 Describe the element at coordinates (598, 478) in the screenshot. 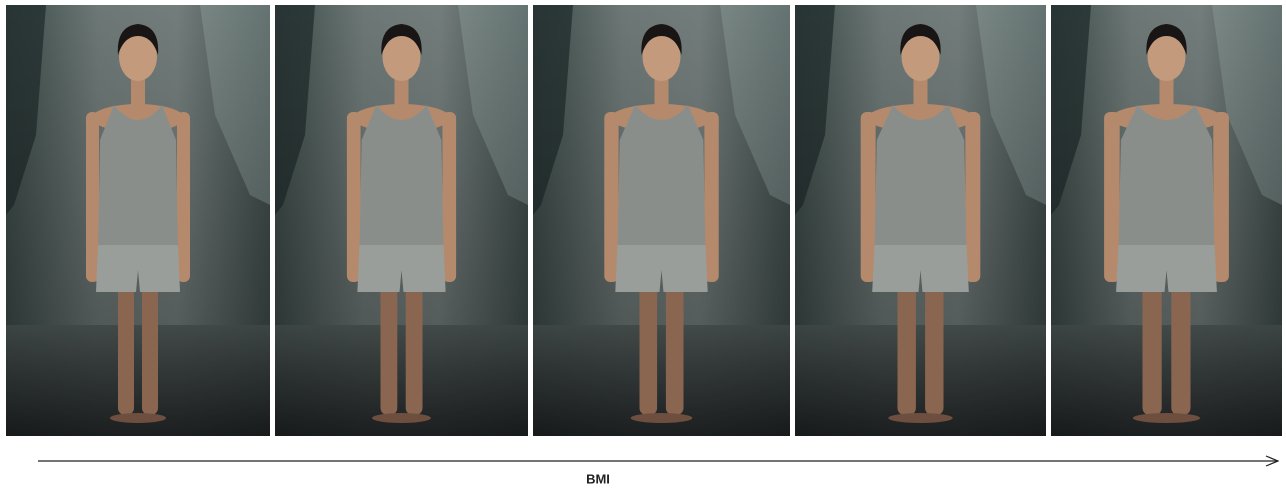

I see `axis-label: BMI` at that location.